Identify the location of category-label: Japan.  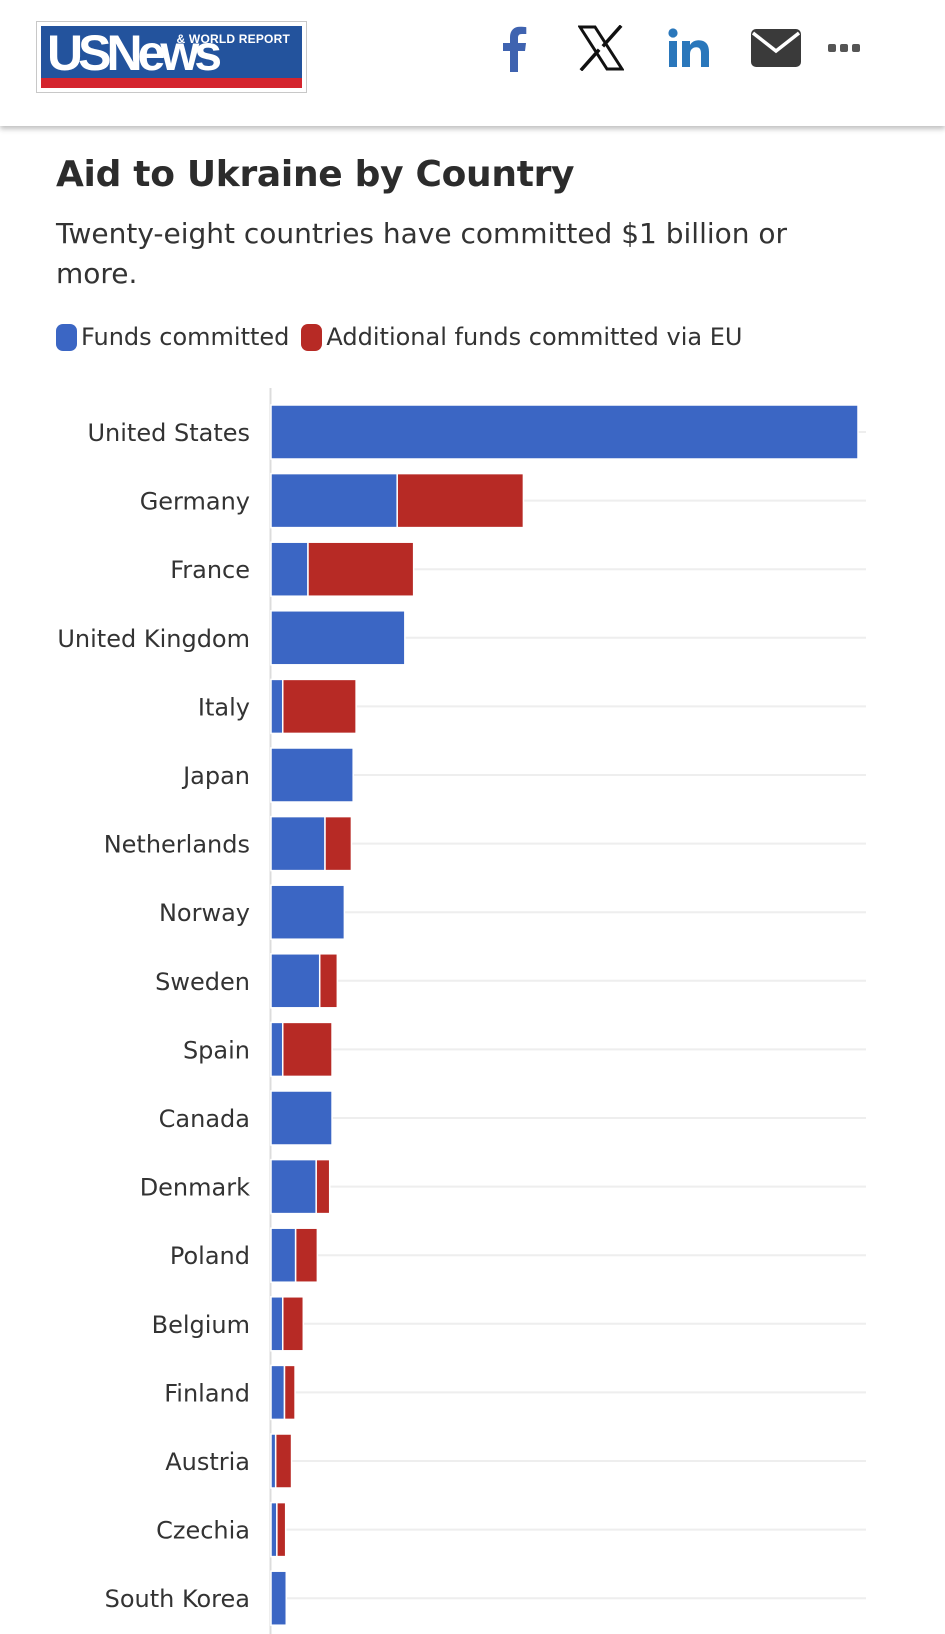
(215, 776).